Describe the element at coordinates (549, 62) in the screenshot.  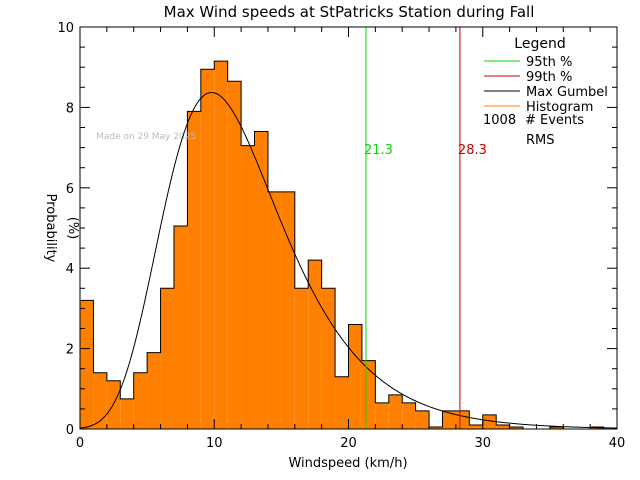
I see `legend-entry-label: 95th %` at that location.